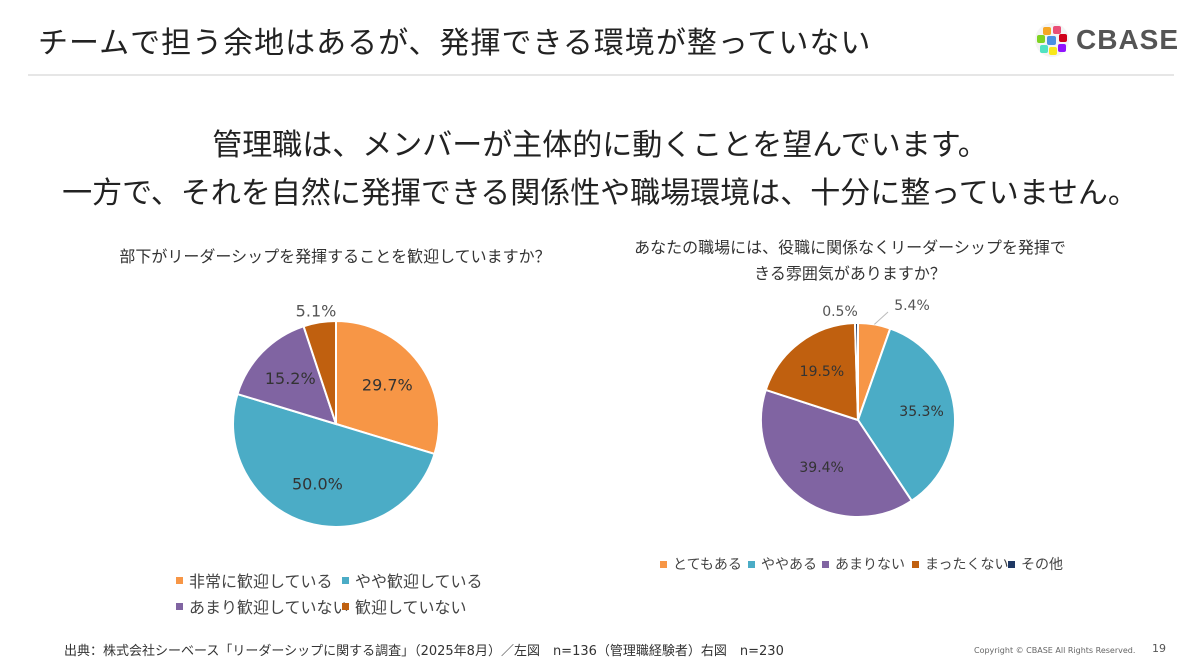 The width and height of the screenshot is (1200, 672). I want to click on left-chart-title: 部下がリーダーシップを発揮することを歓迎していますか？, so click(335, 256).